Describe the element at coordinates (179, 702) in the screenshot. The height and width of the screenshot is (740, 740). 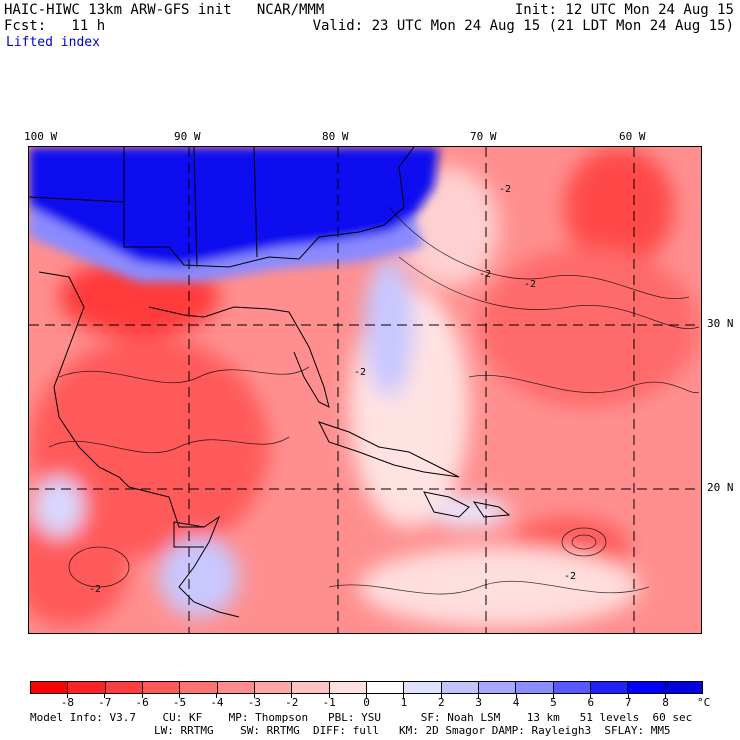
I see `colorbar-level-label: -5` at that location.